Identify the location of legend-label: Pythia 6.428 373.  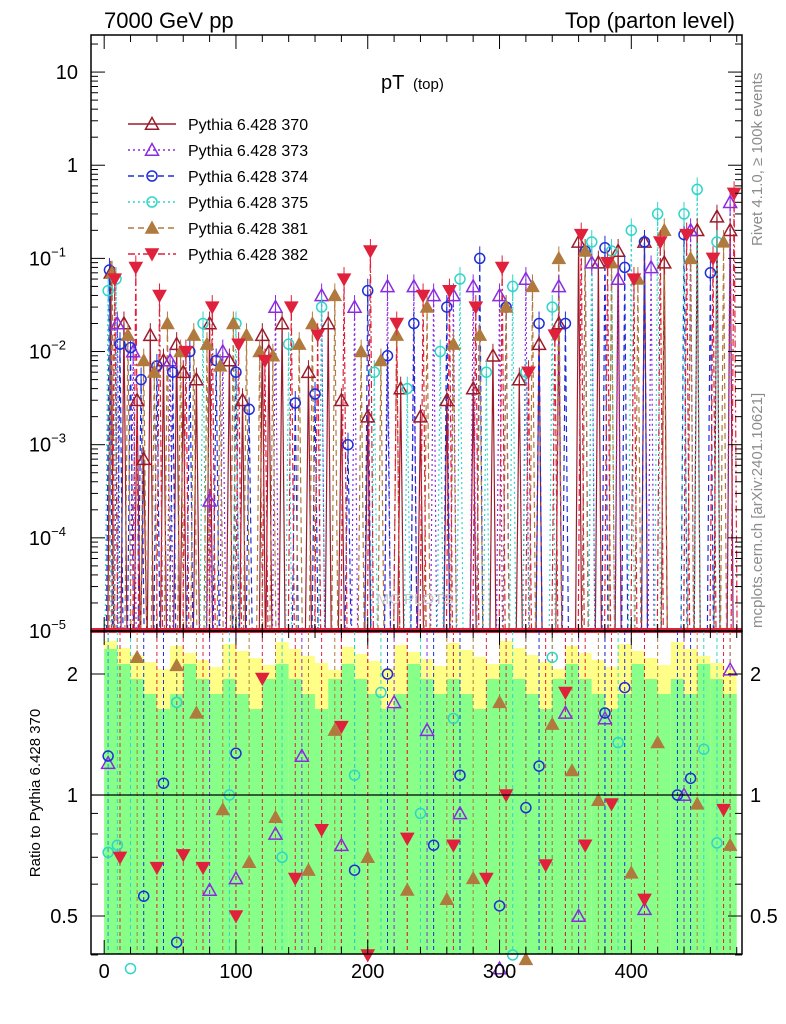
(248, 151).